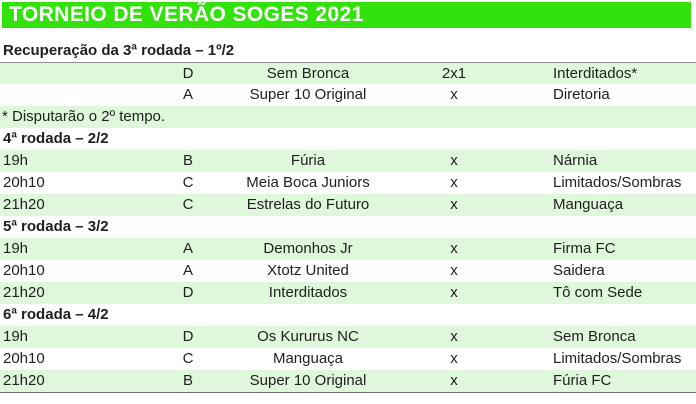 The width and height of the screenshot is (696, 404). I want to click on section-heading: 5ª rodada – 3/2, so click(348, 227).